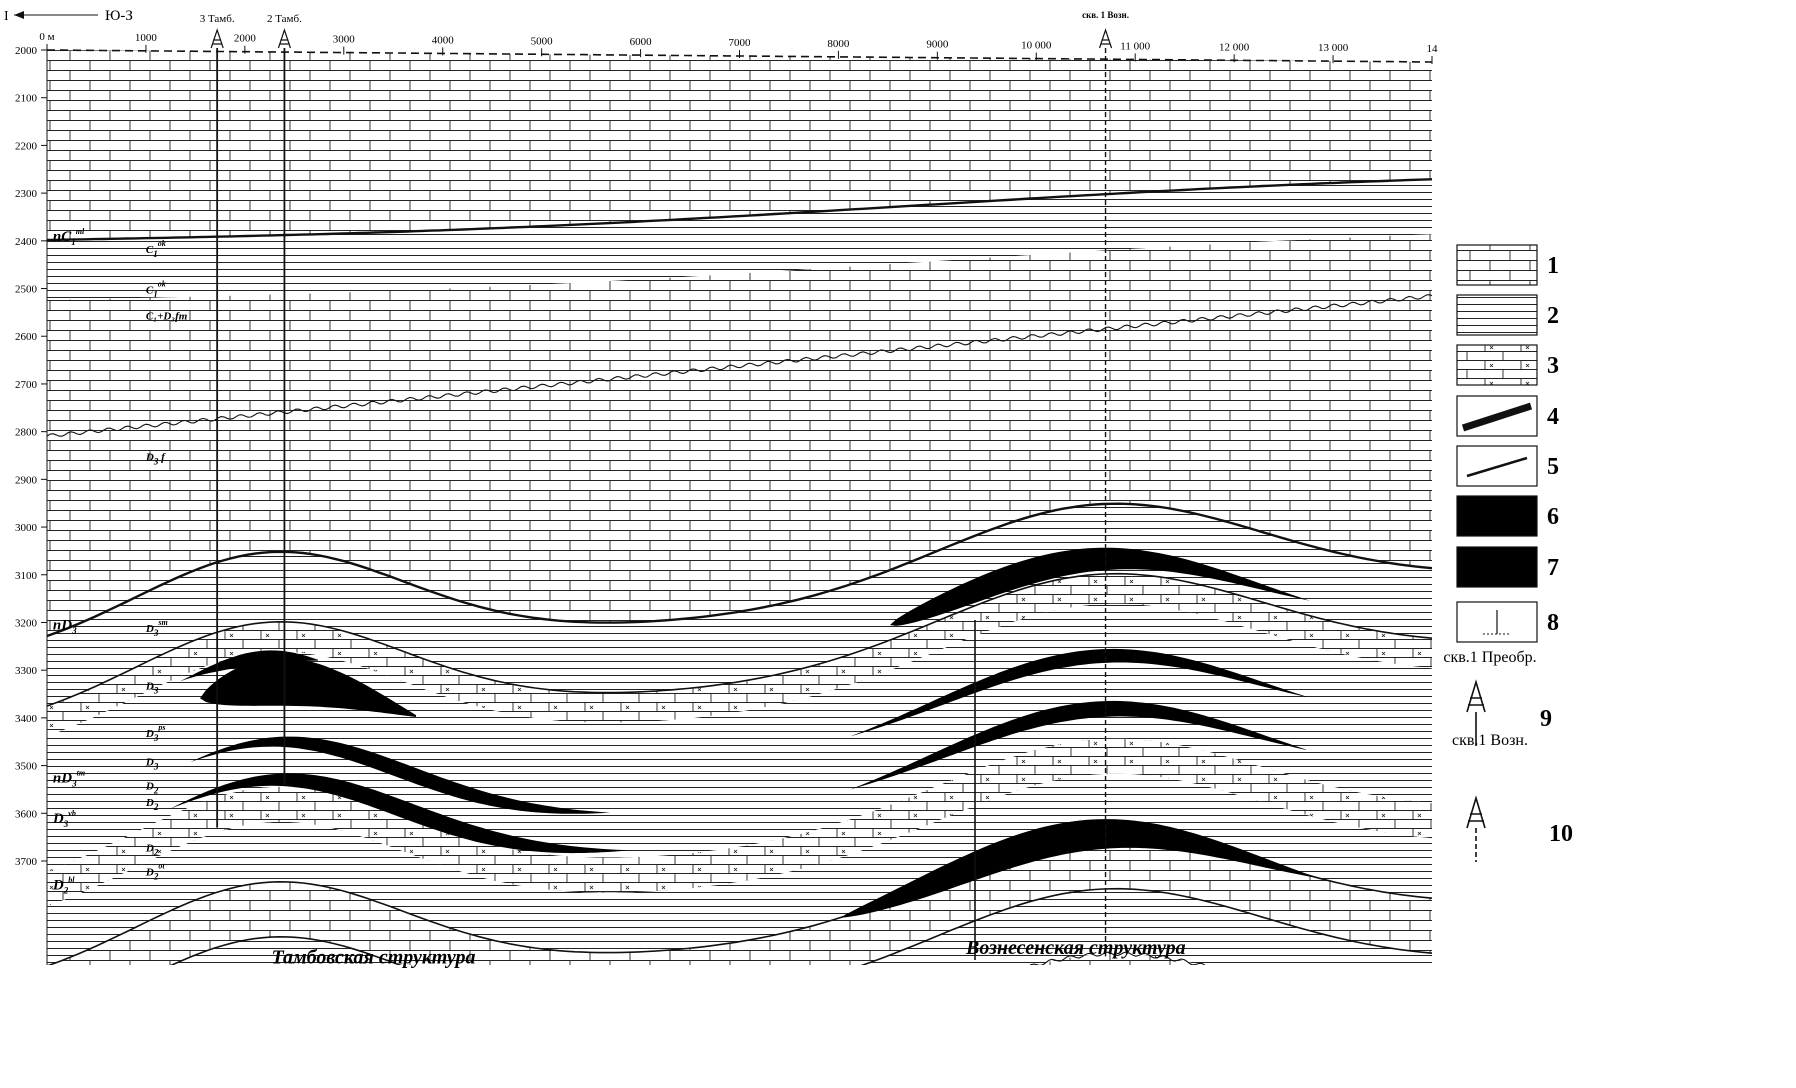 The image size is (1796, 1088). I want to click on depth-tick-label: 3600, so click(26, 814).